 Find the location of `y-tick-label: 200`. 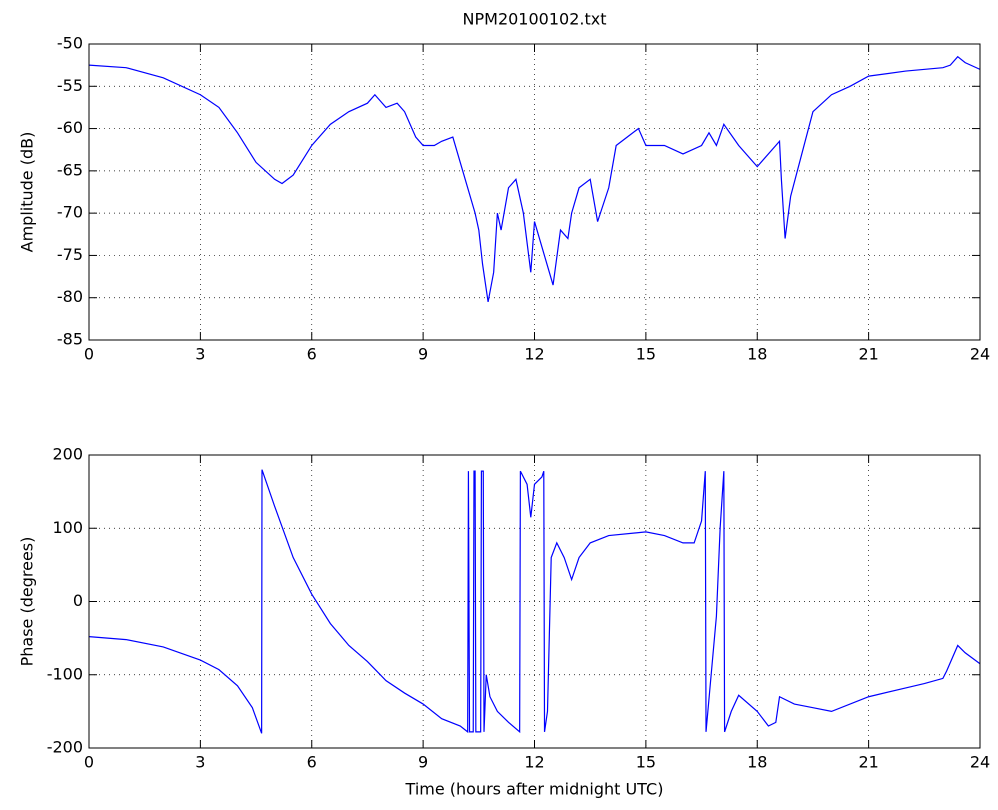

y-tick-label: 200 is located at coordinates (67, 454).